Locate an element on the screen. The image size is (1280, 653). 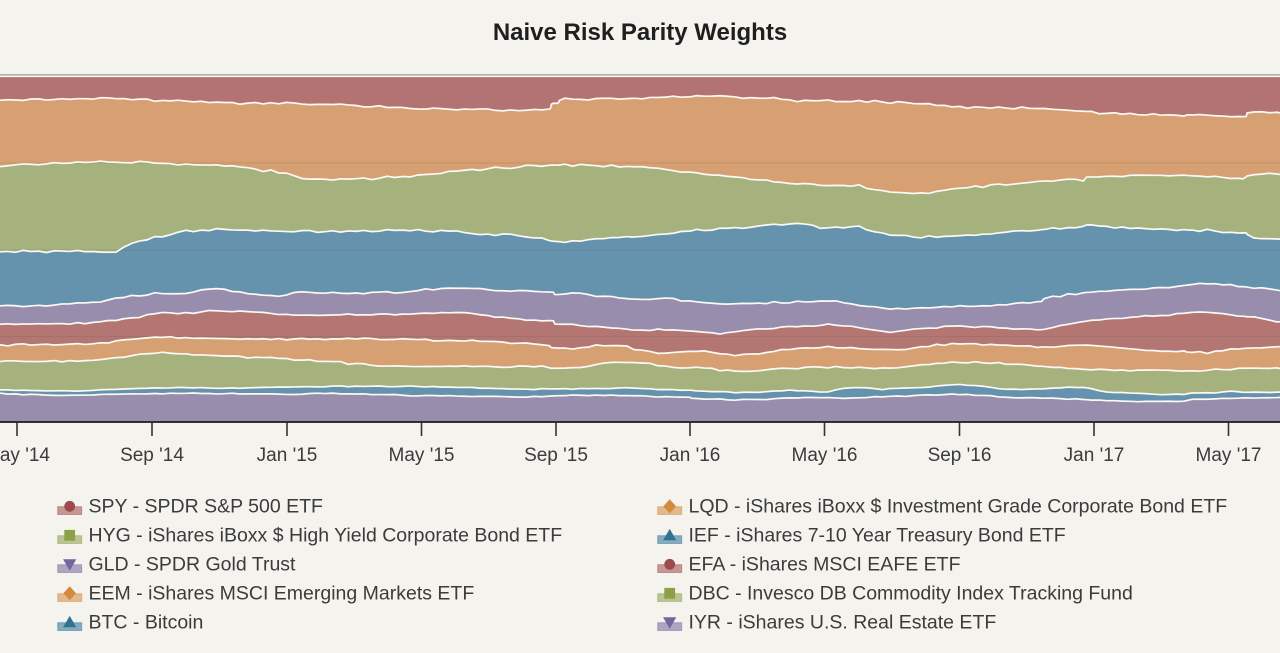
svg-text: Jan '16 is located at coordinates (690, 455).